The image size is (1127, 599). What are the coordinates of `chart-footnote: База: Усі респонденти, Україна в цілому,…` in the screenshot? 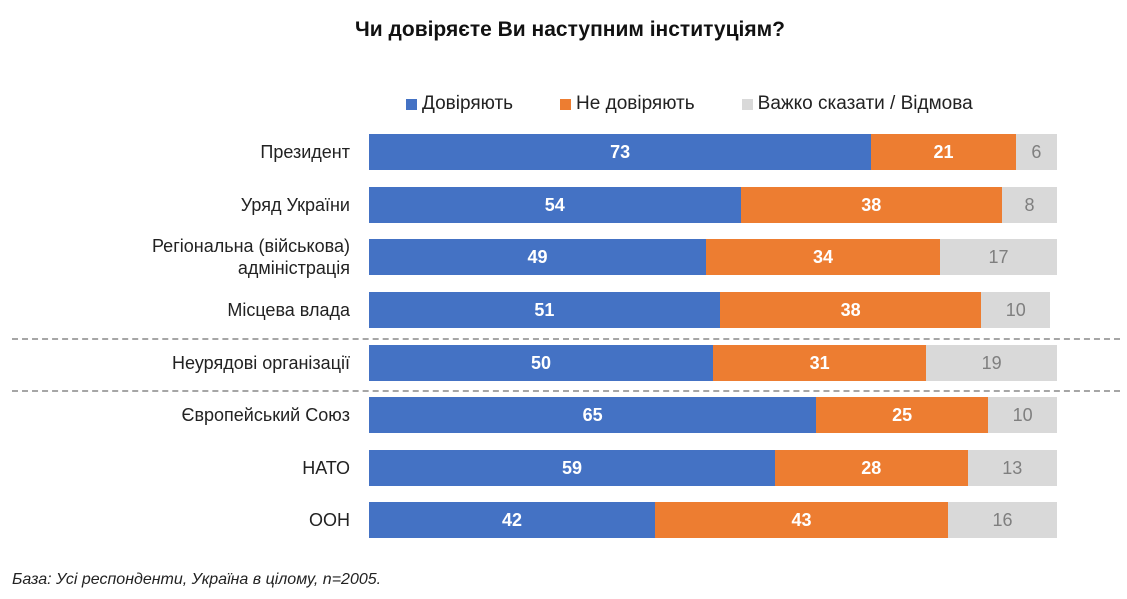 It's located at (197, 579).